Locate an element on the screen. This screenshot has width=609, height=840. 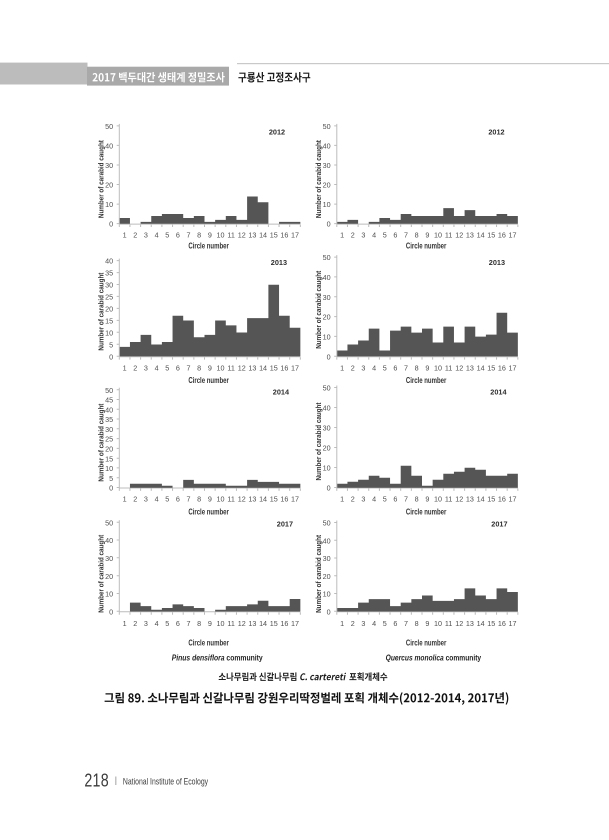
svg-text: Quercus monolica community is located at coordinates (434, 657).